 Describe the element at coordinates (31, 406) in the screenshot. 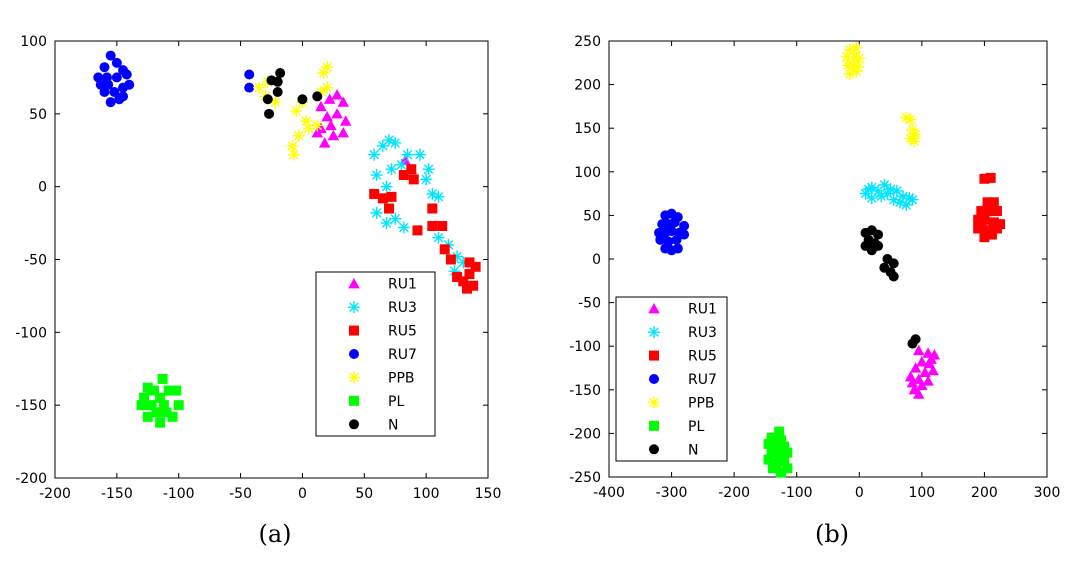

I see `y-tick-label: -150` at that location.